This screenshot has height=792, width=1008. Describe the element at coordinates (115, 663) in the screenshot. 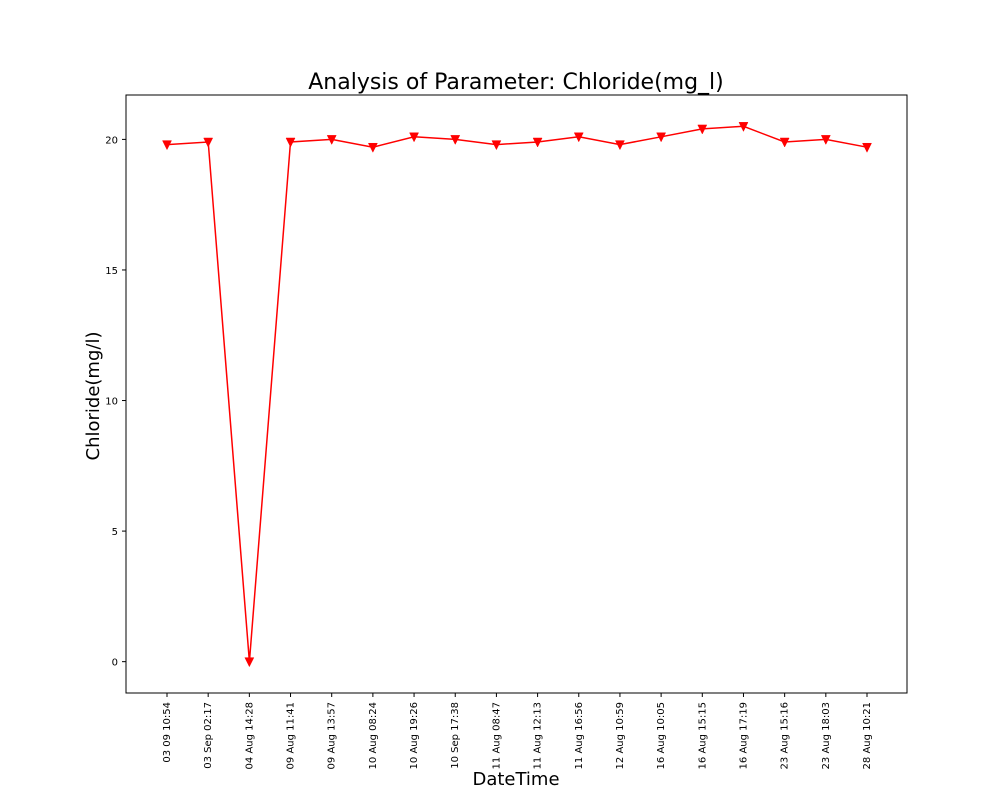

I see `y-tick-label: 0` at that location.